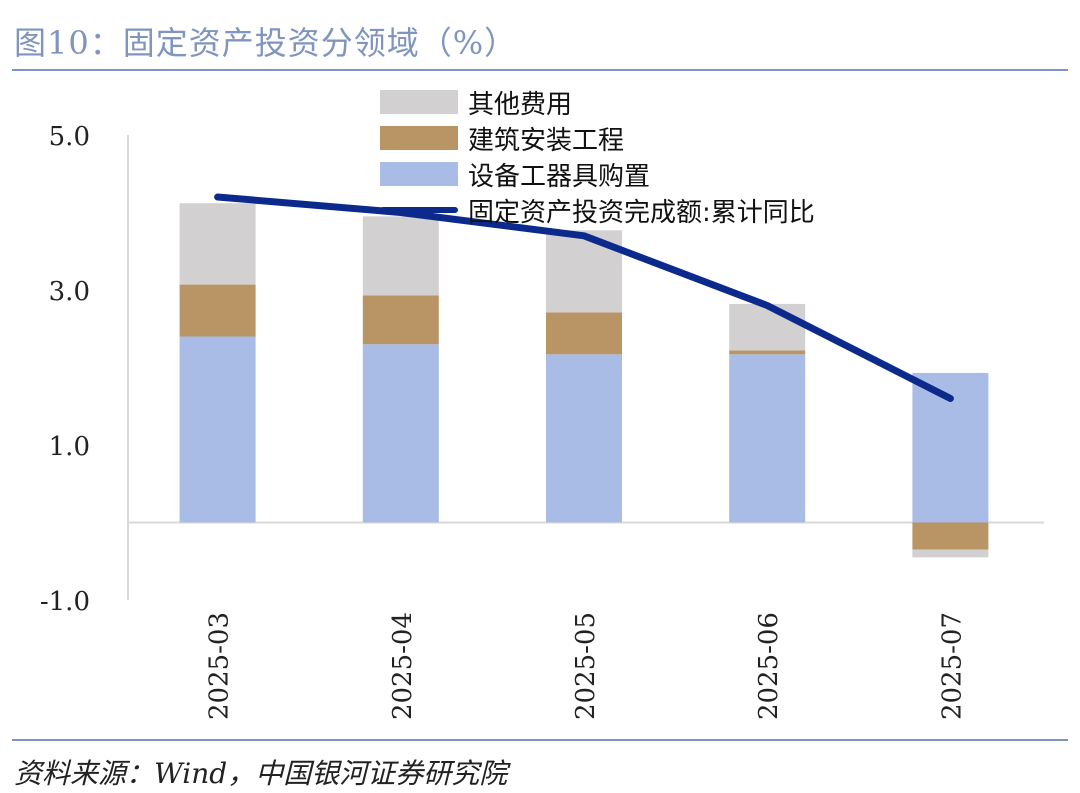 This screenshot has width=1080, height=793. What do you see at coordinates (419, 102) in the screenshot?
I see `legend-swatch-other-costs` at bounding box center [419, 102].